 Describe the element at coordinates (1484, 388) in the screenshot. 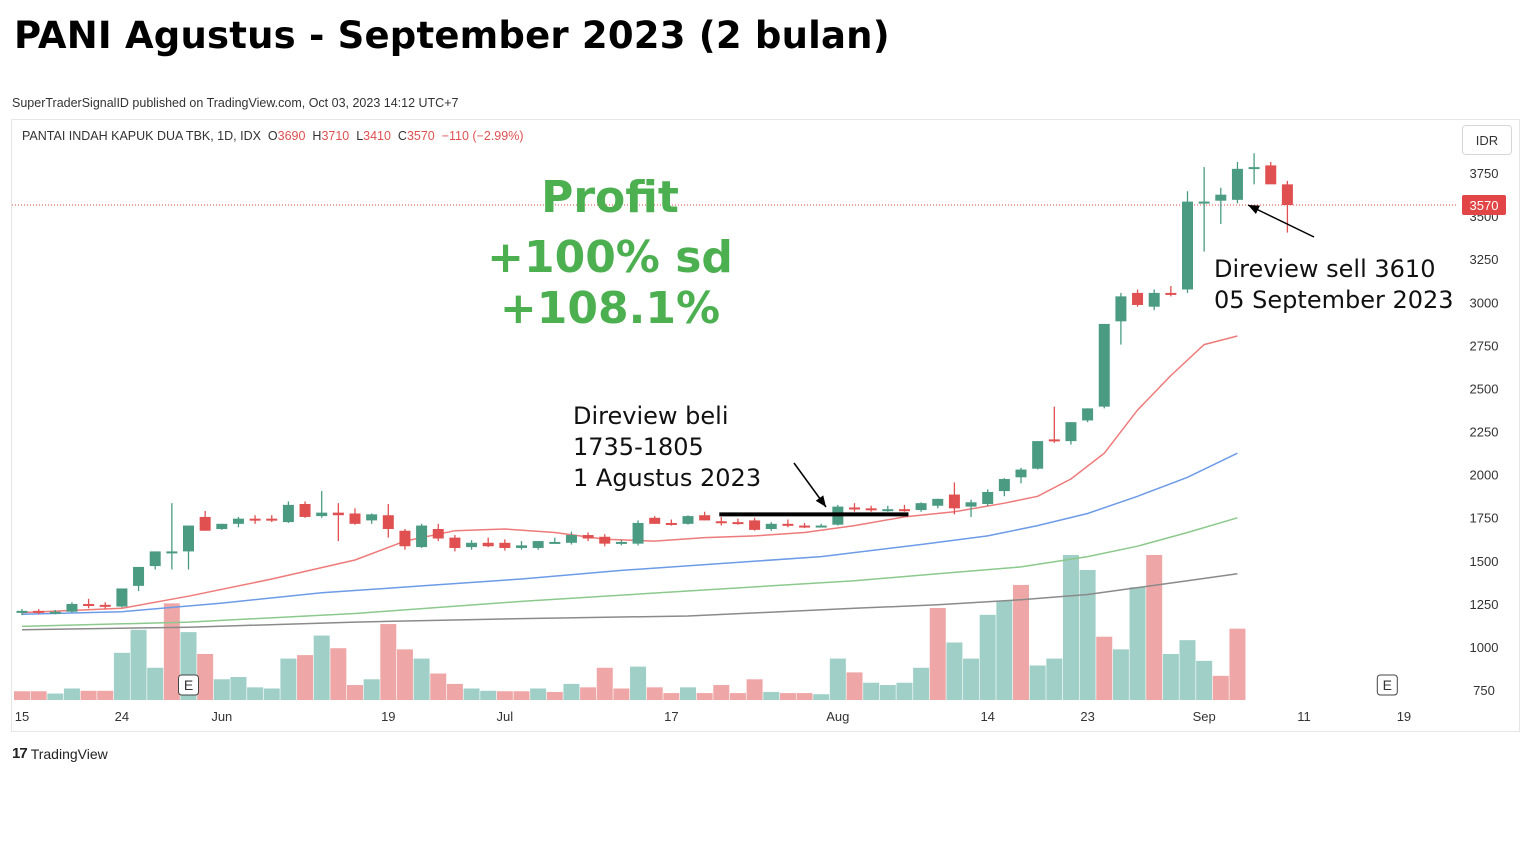

I see `y-tick-label: 2500` at that location.